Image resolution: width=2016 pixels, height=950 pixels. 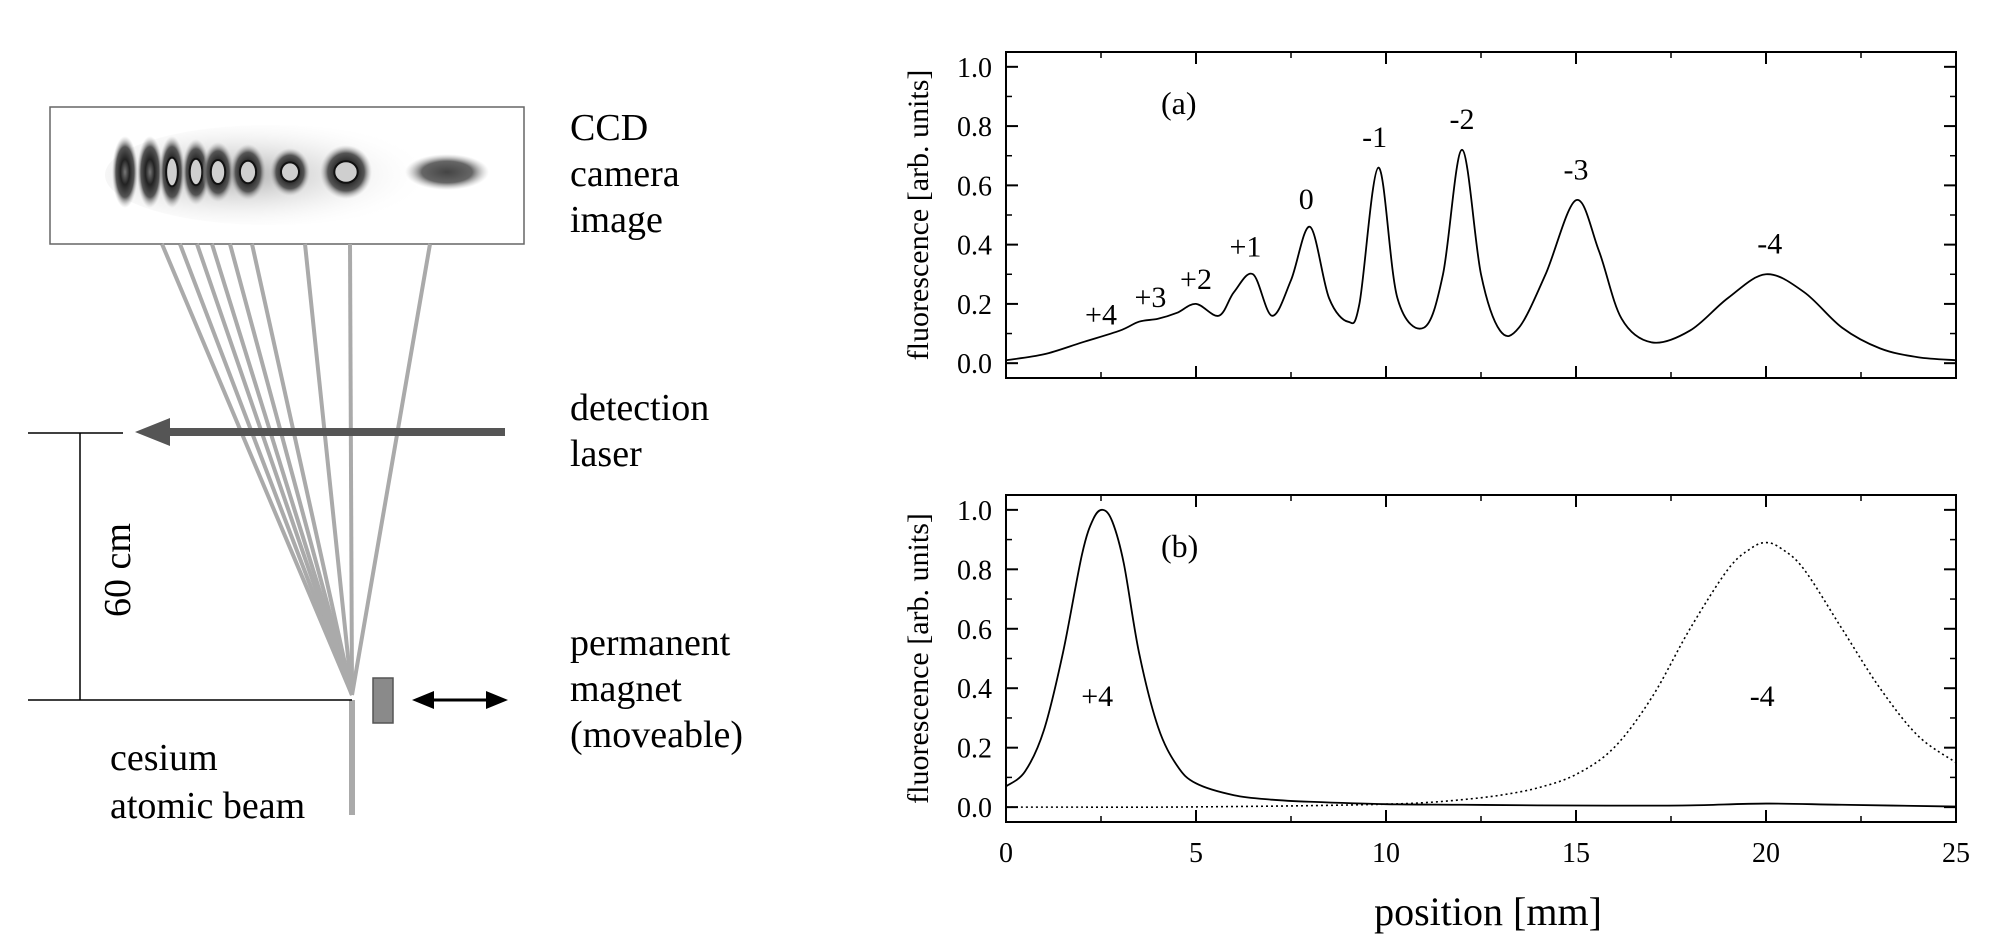 What do you see at coordinates (609, 128) in the screenshot?
I see `svg-text: CCD` at bounding box center [609, 128].